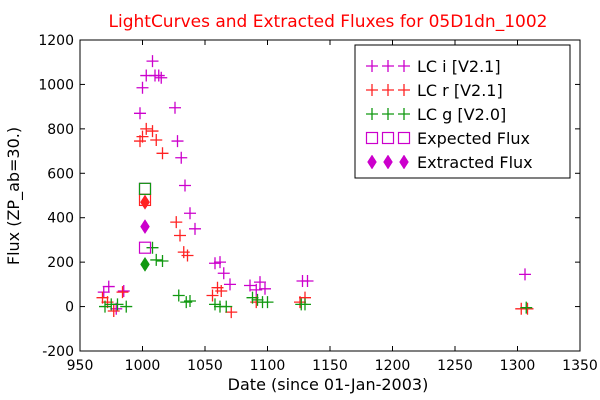  Describe the element at coordinates (330, 366) in the screenshot. I see `x-tick-label: 1150` at that location.